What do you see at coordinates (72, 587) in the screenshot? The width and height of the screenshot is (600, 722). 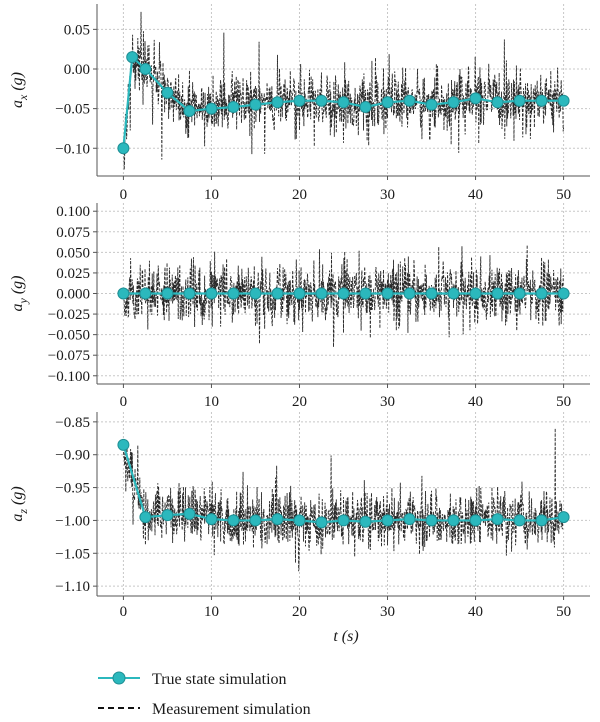 I see `y-tick-label: −1.10` at bounding box center [72, 587].